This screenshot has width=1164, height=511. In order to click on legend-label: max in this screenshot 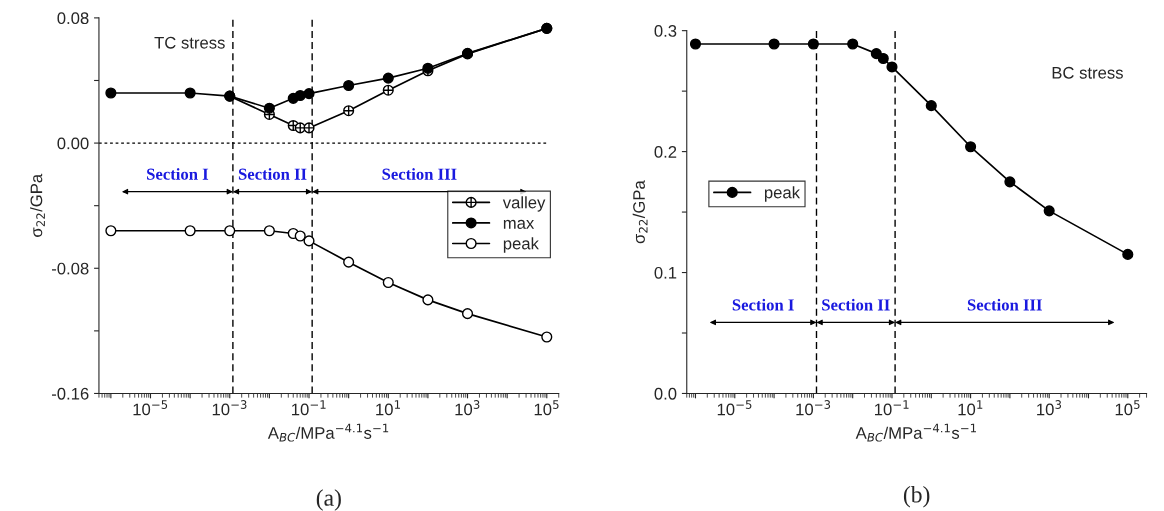, I will do `click(519, 224)`.